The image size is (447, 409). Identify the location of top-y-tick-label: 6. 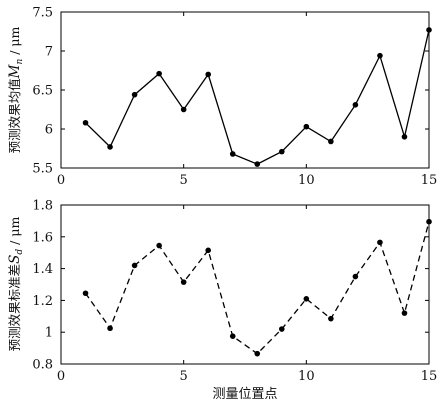
(49, 130).